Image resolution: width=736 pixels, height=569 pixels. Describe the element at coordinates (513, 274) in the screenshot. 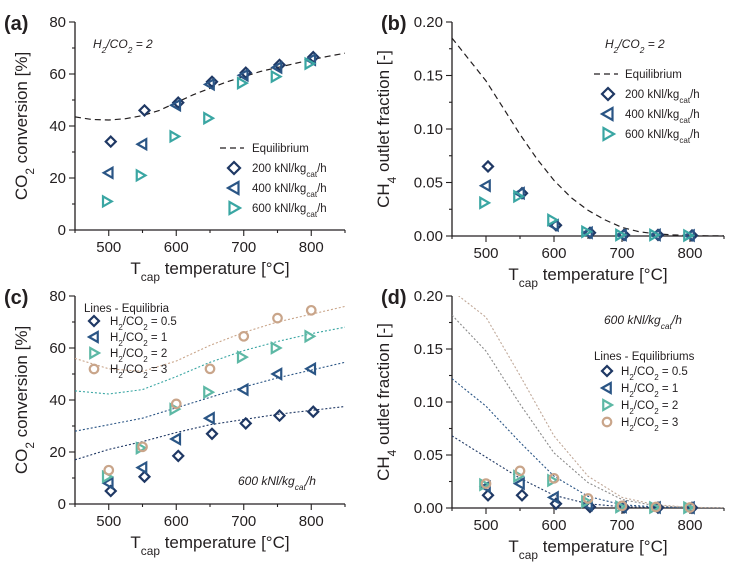

I see `x-axis-title-part: T` at that location.